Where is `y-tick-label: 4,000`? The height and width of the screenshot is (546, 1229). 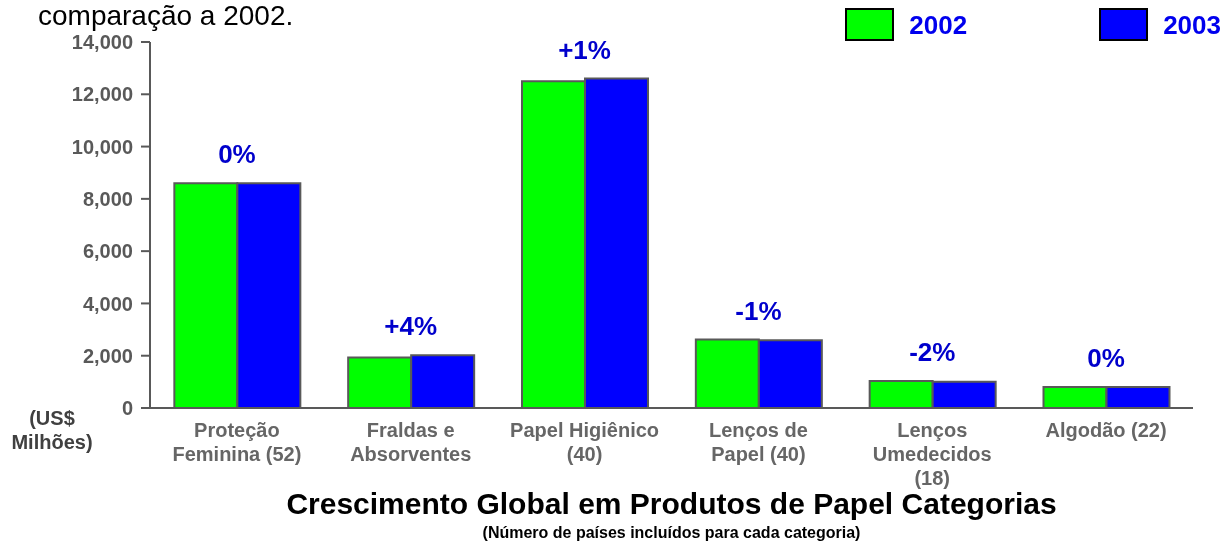 y-tick-label: 4,000 is located at coordinates (107, 303).